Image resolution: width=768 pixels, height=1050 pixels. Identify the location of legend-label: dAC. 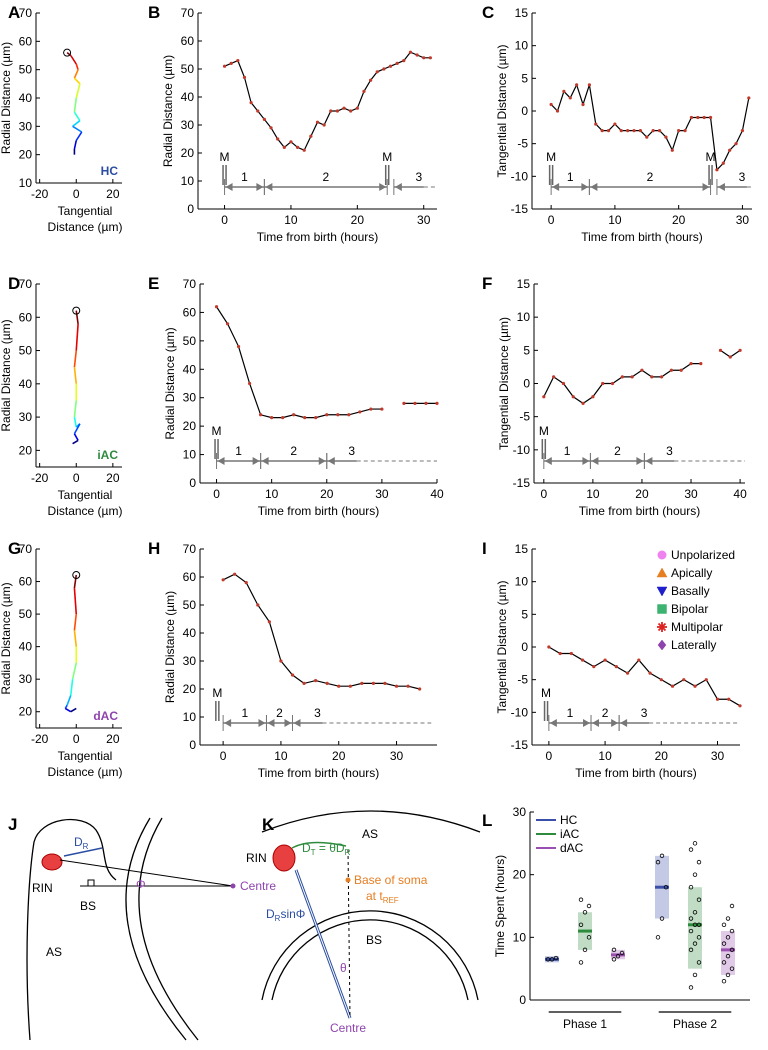
(572, 848).